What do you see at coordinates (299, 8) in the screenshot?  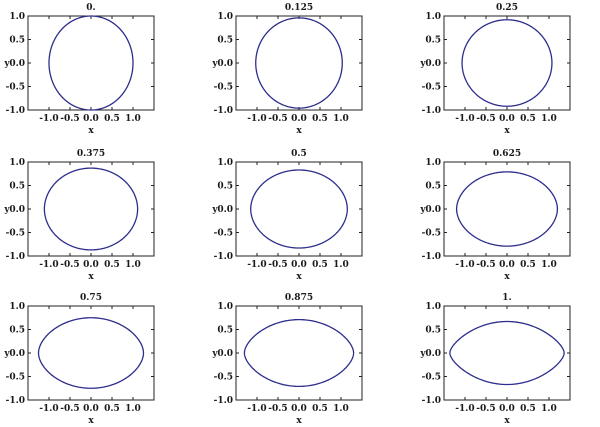 I see `panel-title: 0.125` at bounding box center [299, 8].